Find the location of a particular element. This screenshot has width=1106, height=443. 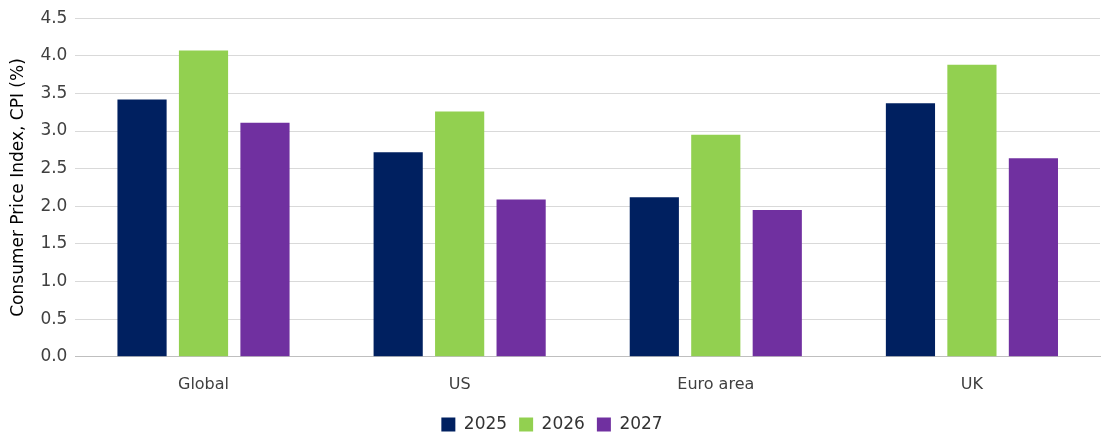

x-tick-label: Global is located at coordinates (203, 383).